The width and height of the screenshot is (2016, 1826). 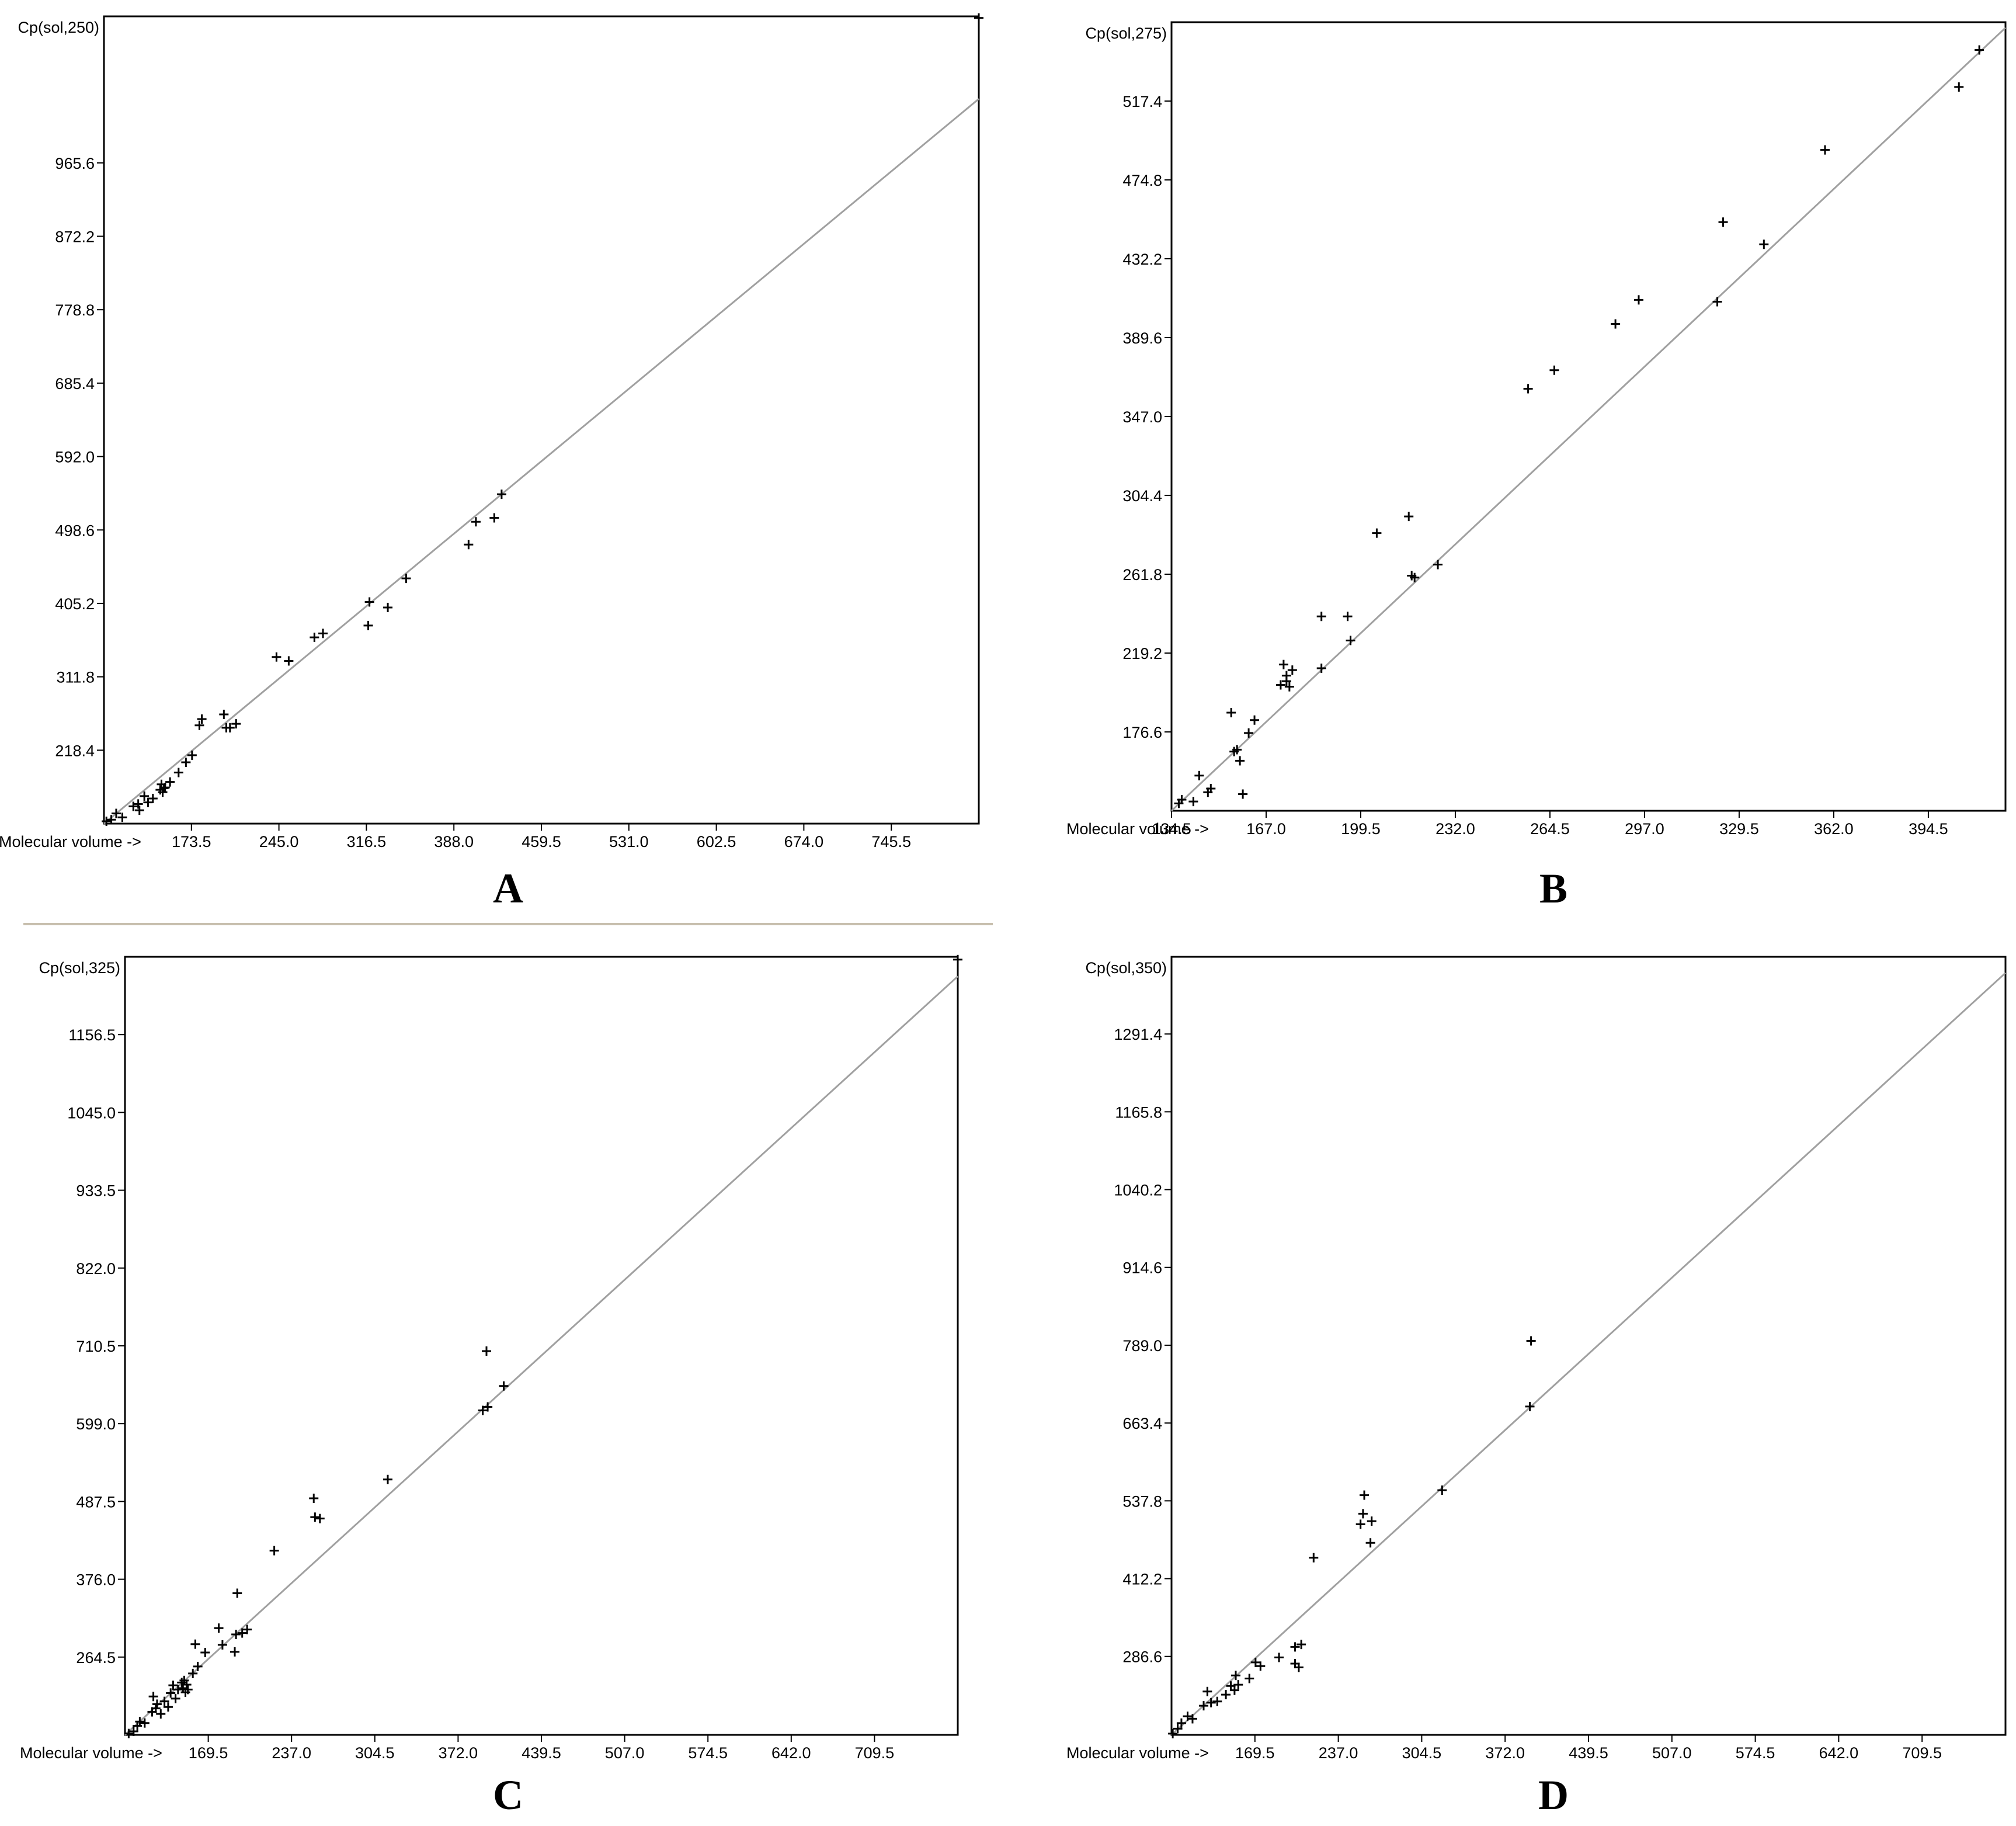 What do you see at coordinates (75, 530) in the screenshot?
I see `panel-a-y-tick-label: 498.6` at bounding box center [75, 530].